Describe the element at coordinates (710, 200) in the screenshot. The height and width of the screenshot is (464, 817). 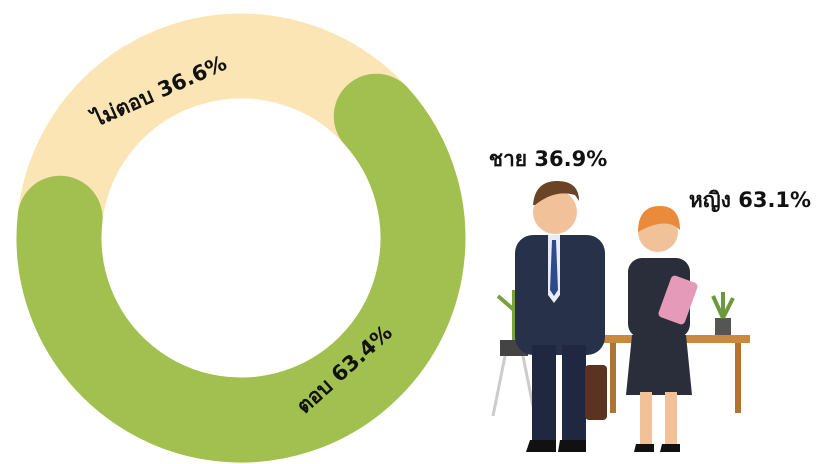
I see `category: หญิง` at that location.